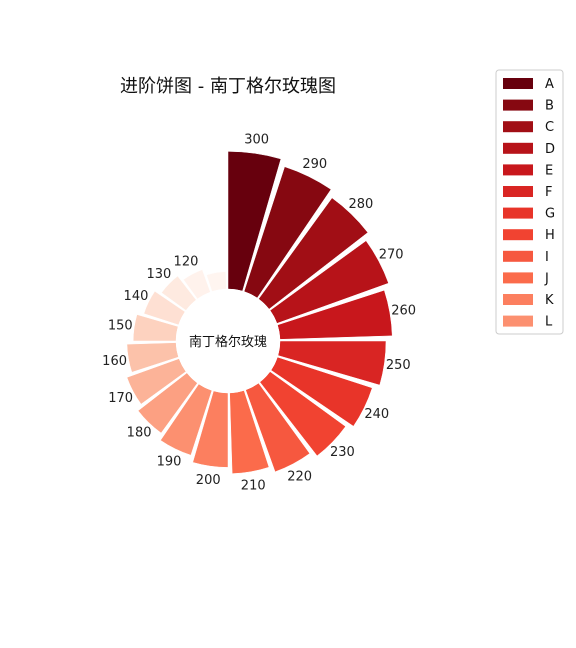  I want to click on legend-label-A: A, so click(549, 84).